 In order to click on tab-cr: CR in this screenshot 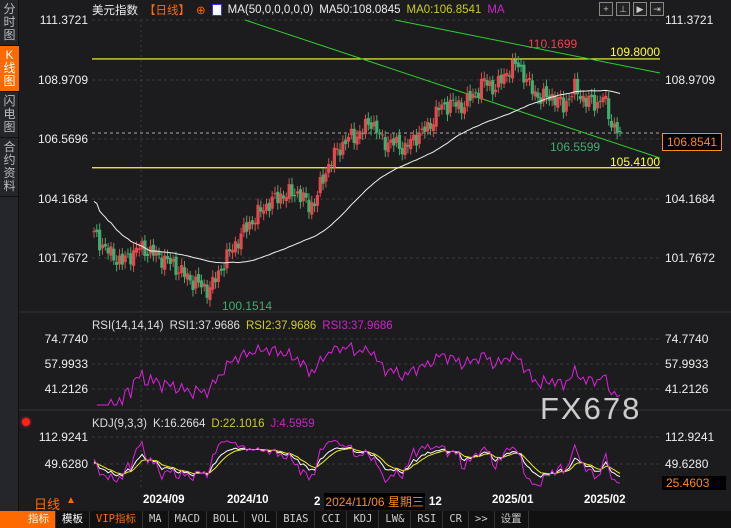, I will do `click(456, 519)`.